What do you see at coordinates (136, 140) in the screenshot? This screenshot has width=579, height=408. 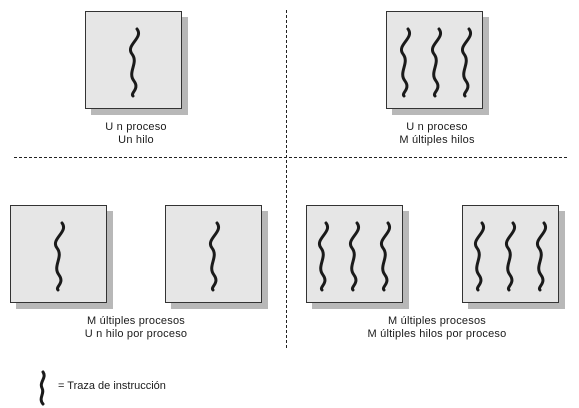 I see `caption-line-2: Un hilo` at bounding box center [136, 140].